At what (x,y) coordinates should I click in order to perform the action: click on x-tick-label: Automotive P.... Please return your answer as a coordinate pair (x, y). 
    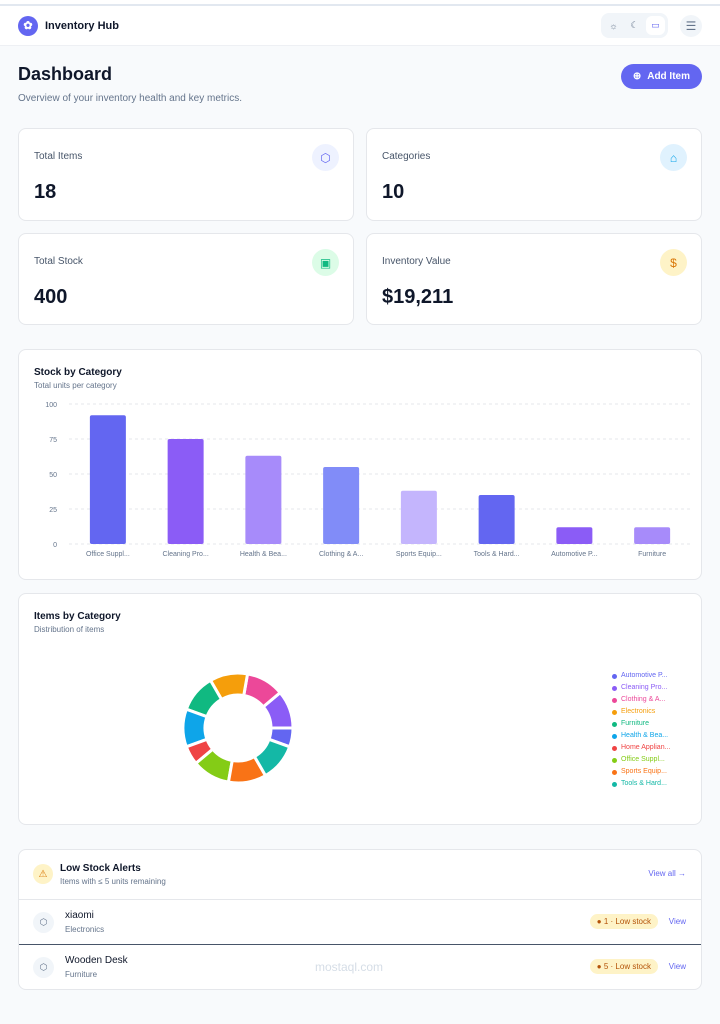
    Looking at the image, I should click on (574, 554).